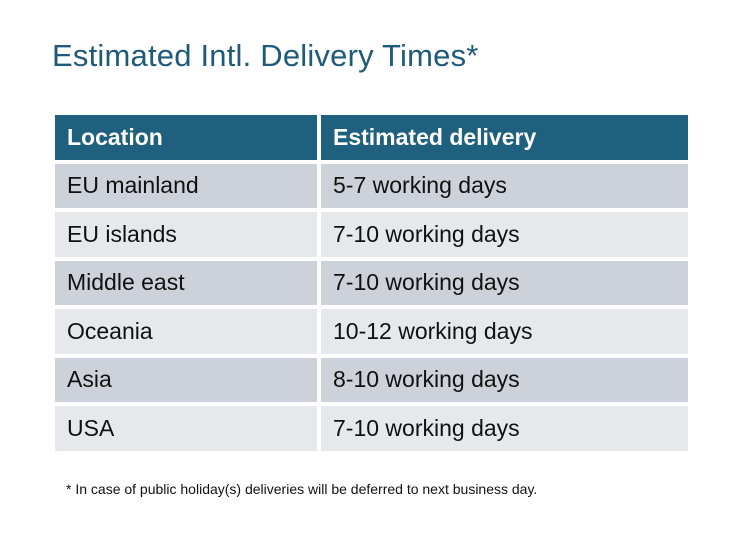 This screenshot has width=745, height=536. Describe the element at coordinates (186, 234) in the screenshot. I see `location-cell: EU islands` at that location.